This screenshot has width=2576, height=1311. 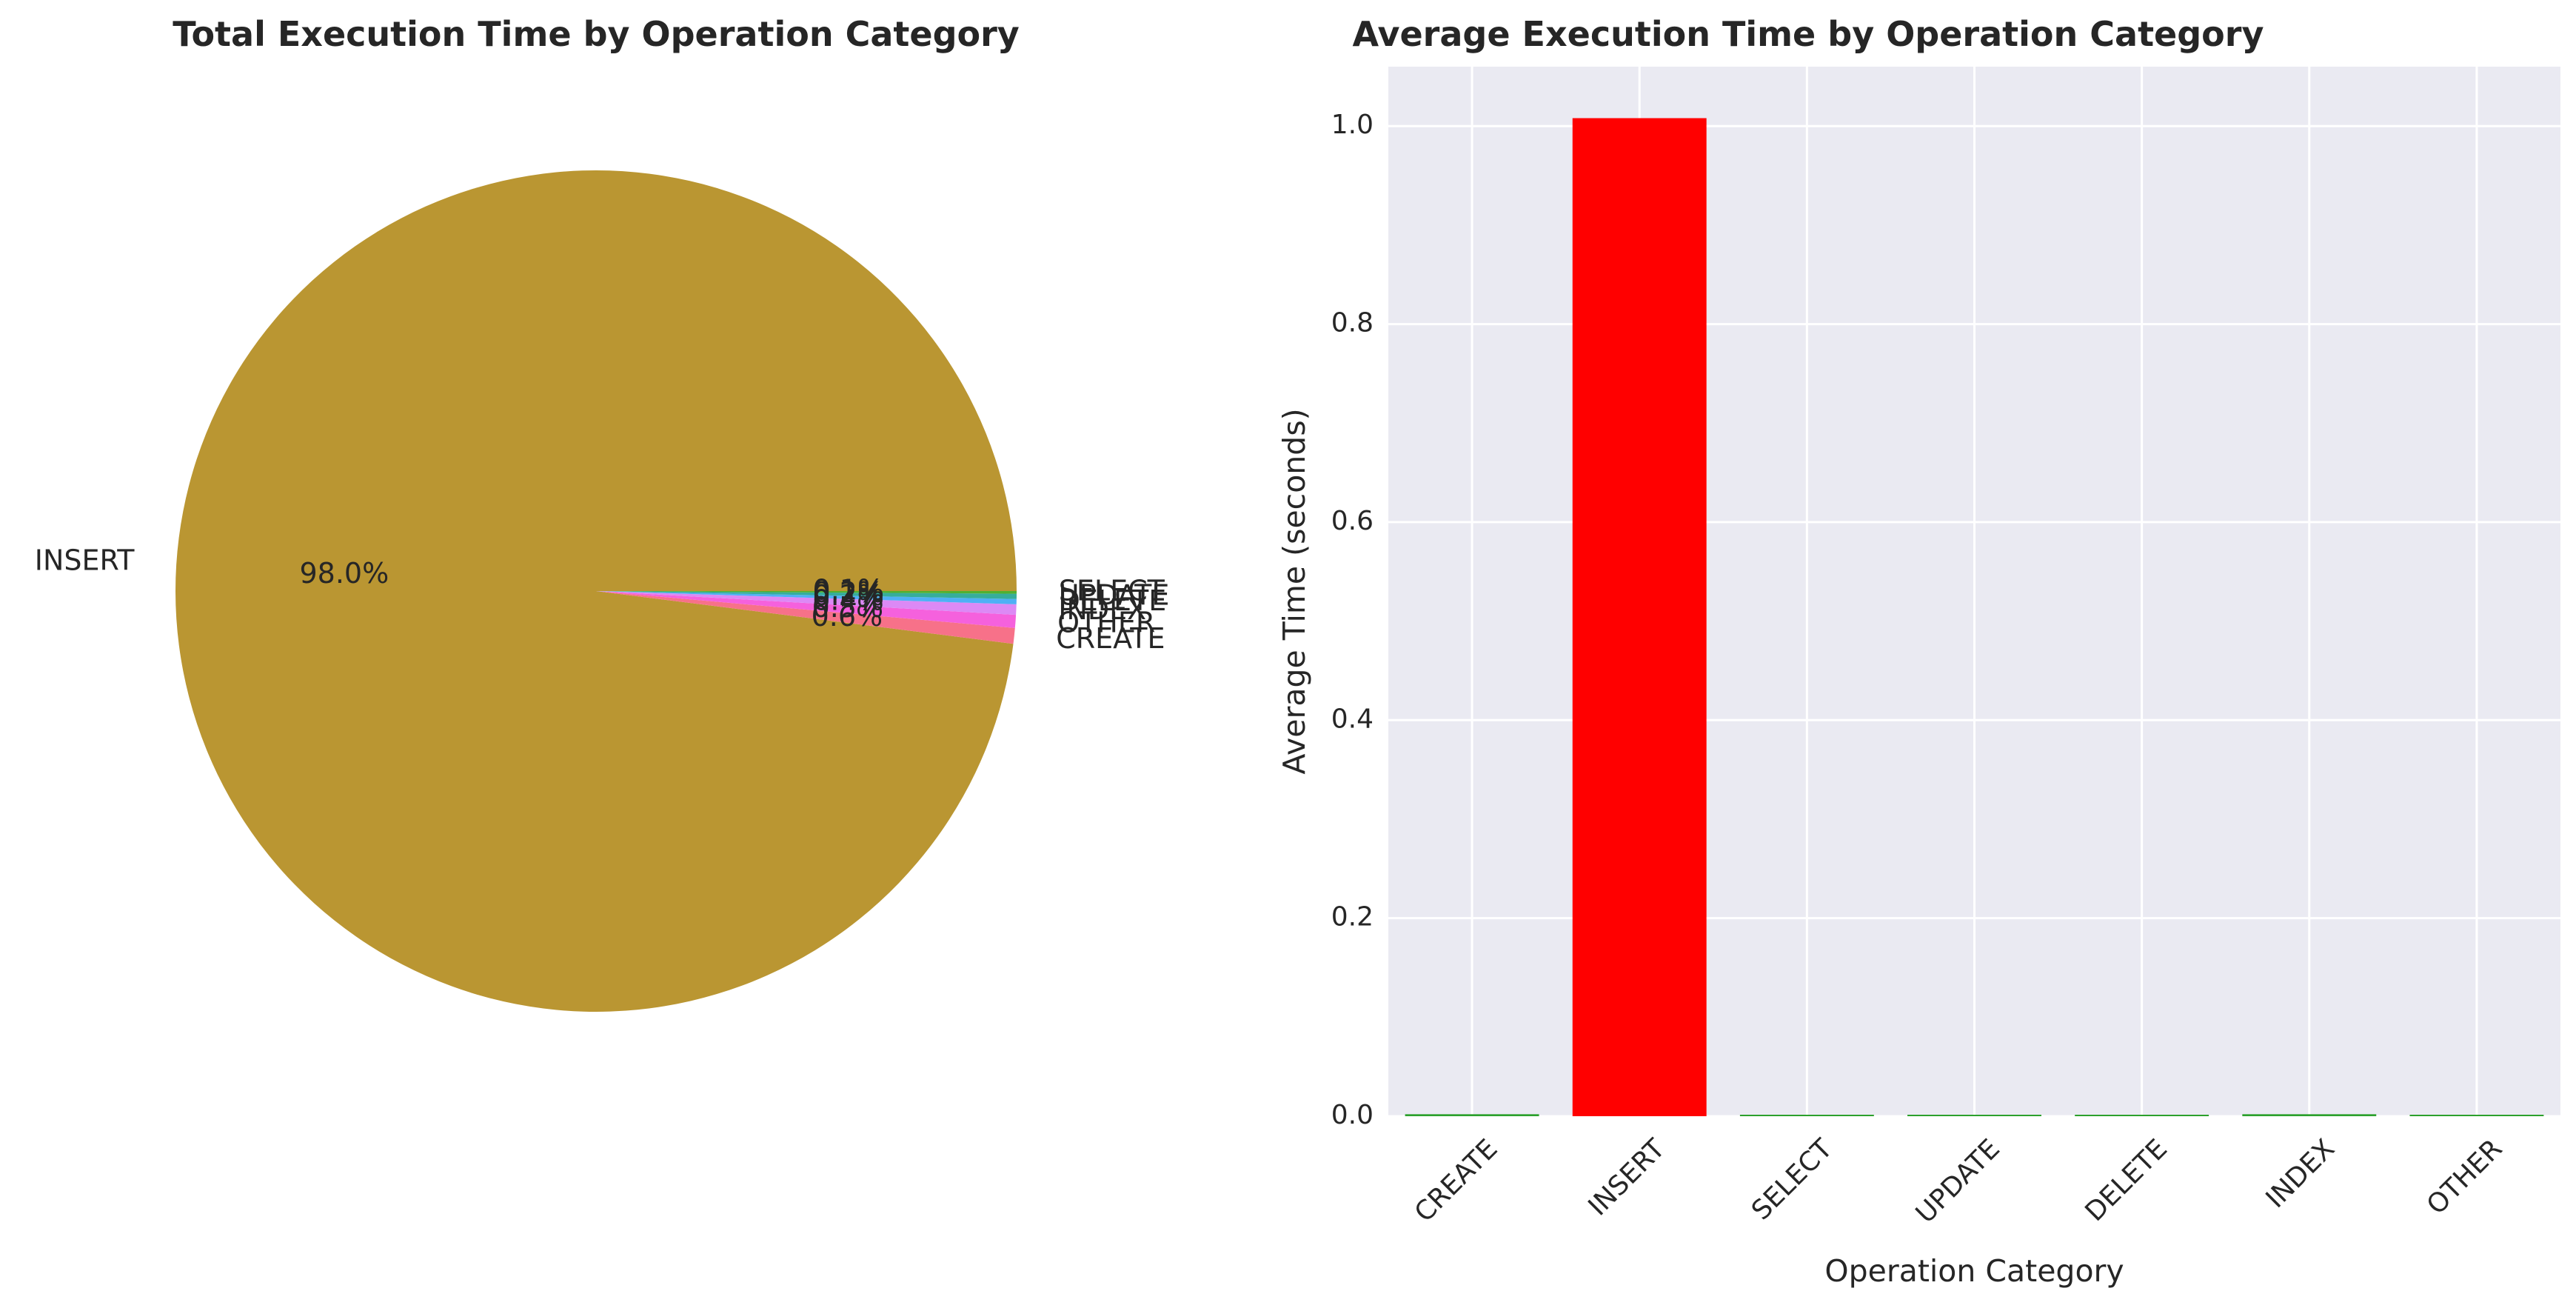 What do you see at coordinates (806, 595) in the screenshot?
I see `pie-slice-update` at bounding box center [806, 595].